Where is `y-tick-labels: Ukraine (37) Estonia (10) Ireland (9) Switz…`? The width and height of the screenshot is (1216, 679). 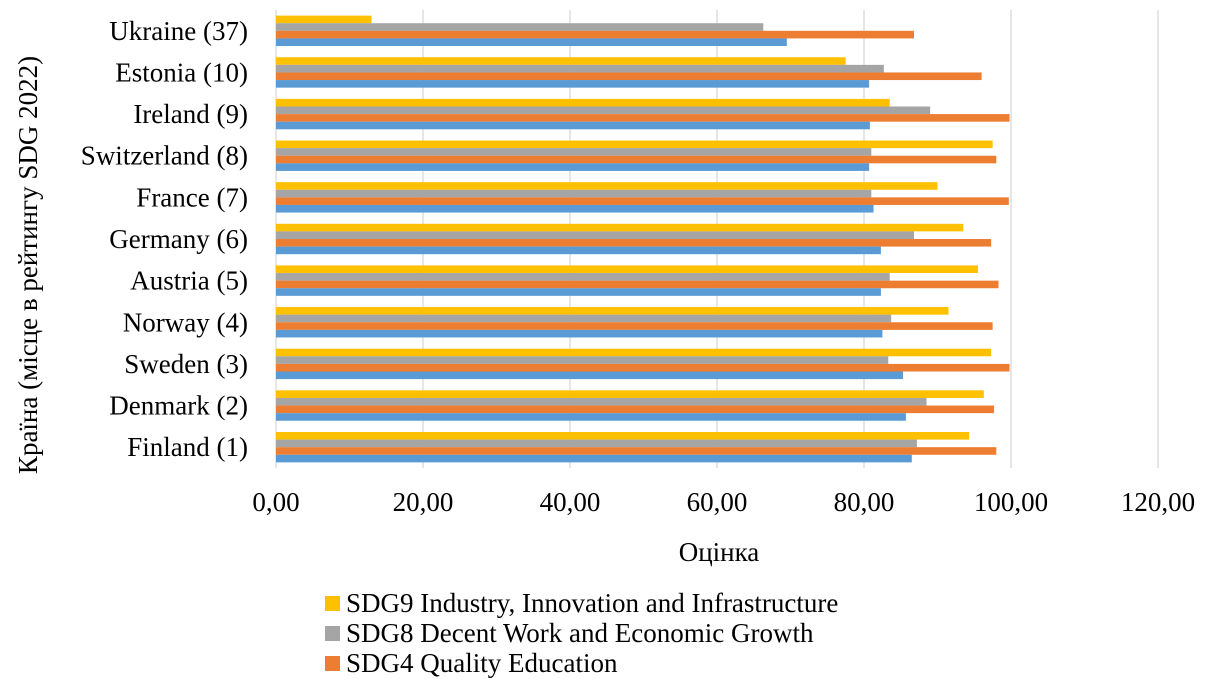
y-tick-labels: Ukraine (37) Estonia (10) Ireland (9) Switz… is located at coordinates (164, 239).